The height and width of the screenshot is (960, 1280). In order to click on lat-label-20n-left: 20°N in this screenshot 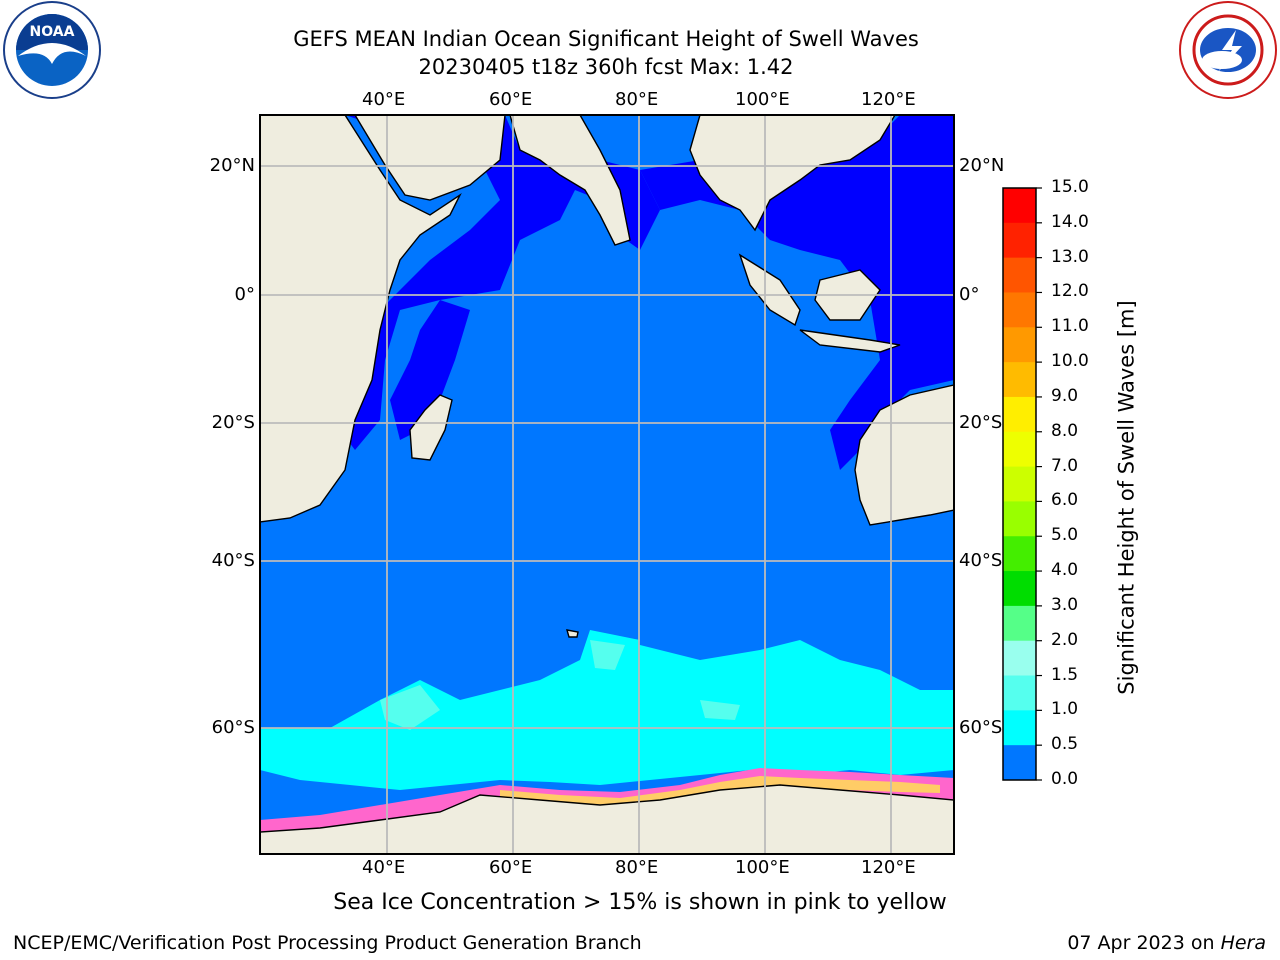, I will do `click(232, 165)`.